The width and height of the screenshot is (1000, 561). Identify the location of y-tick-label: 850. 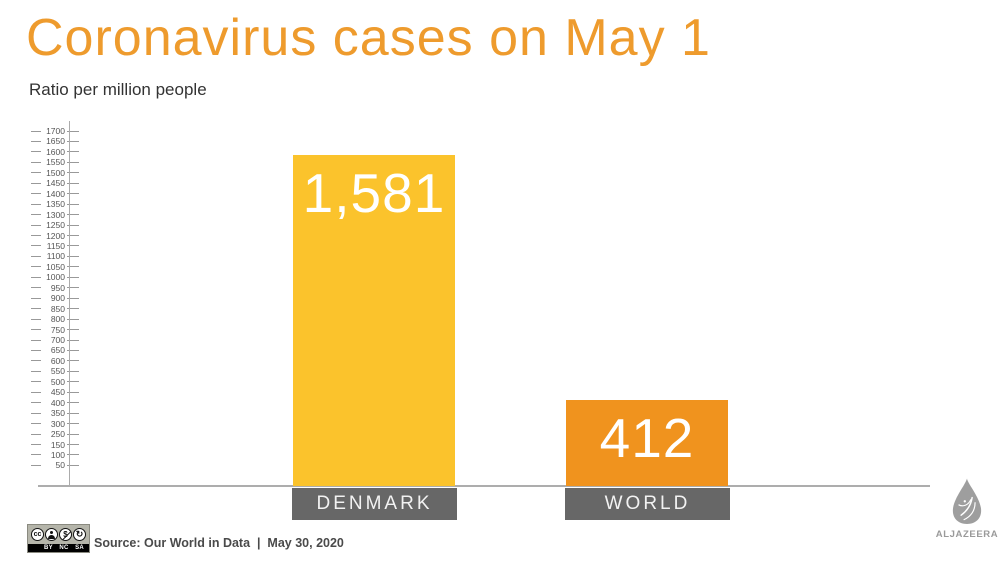
(57, 308).